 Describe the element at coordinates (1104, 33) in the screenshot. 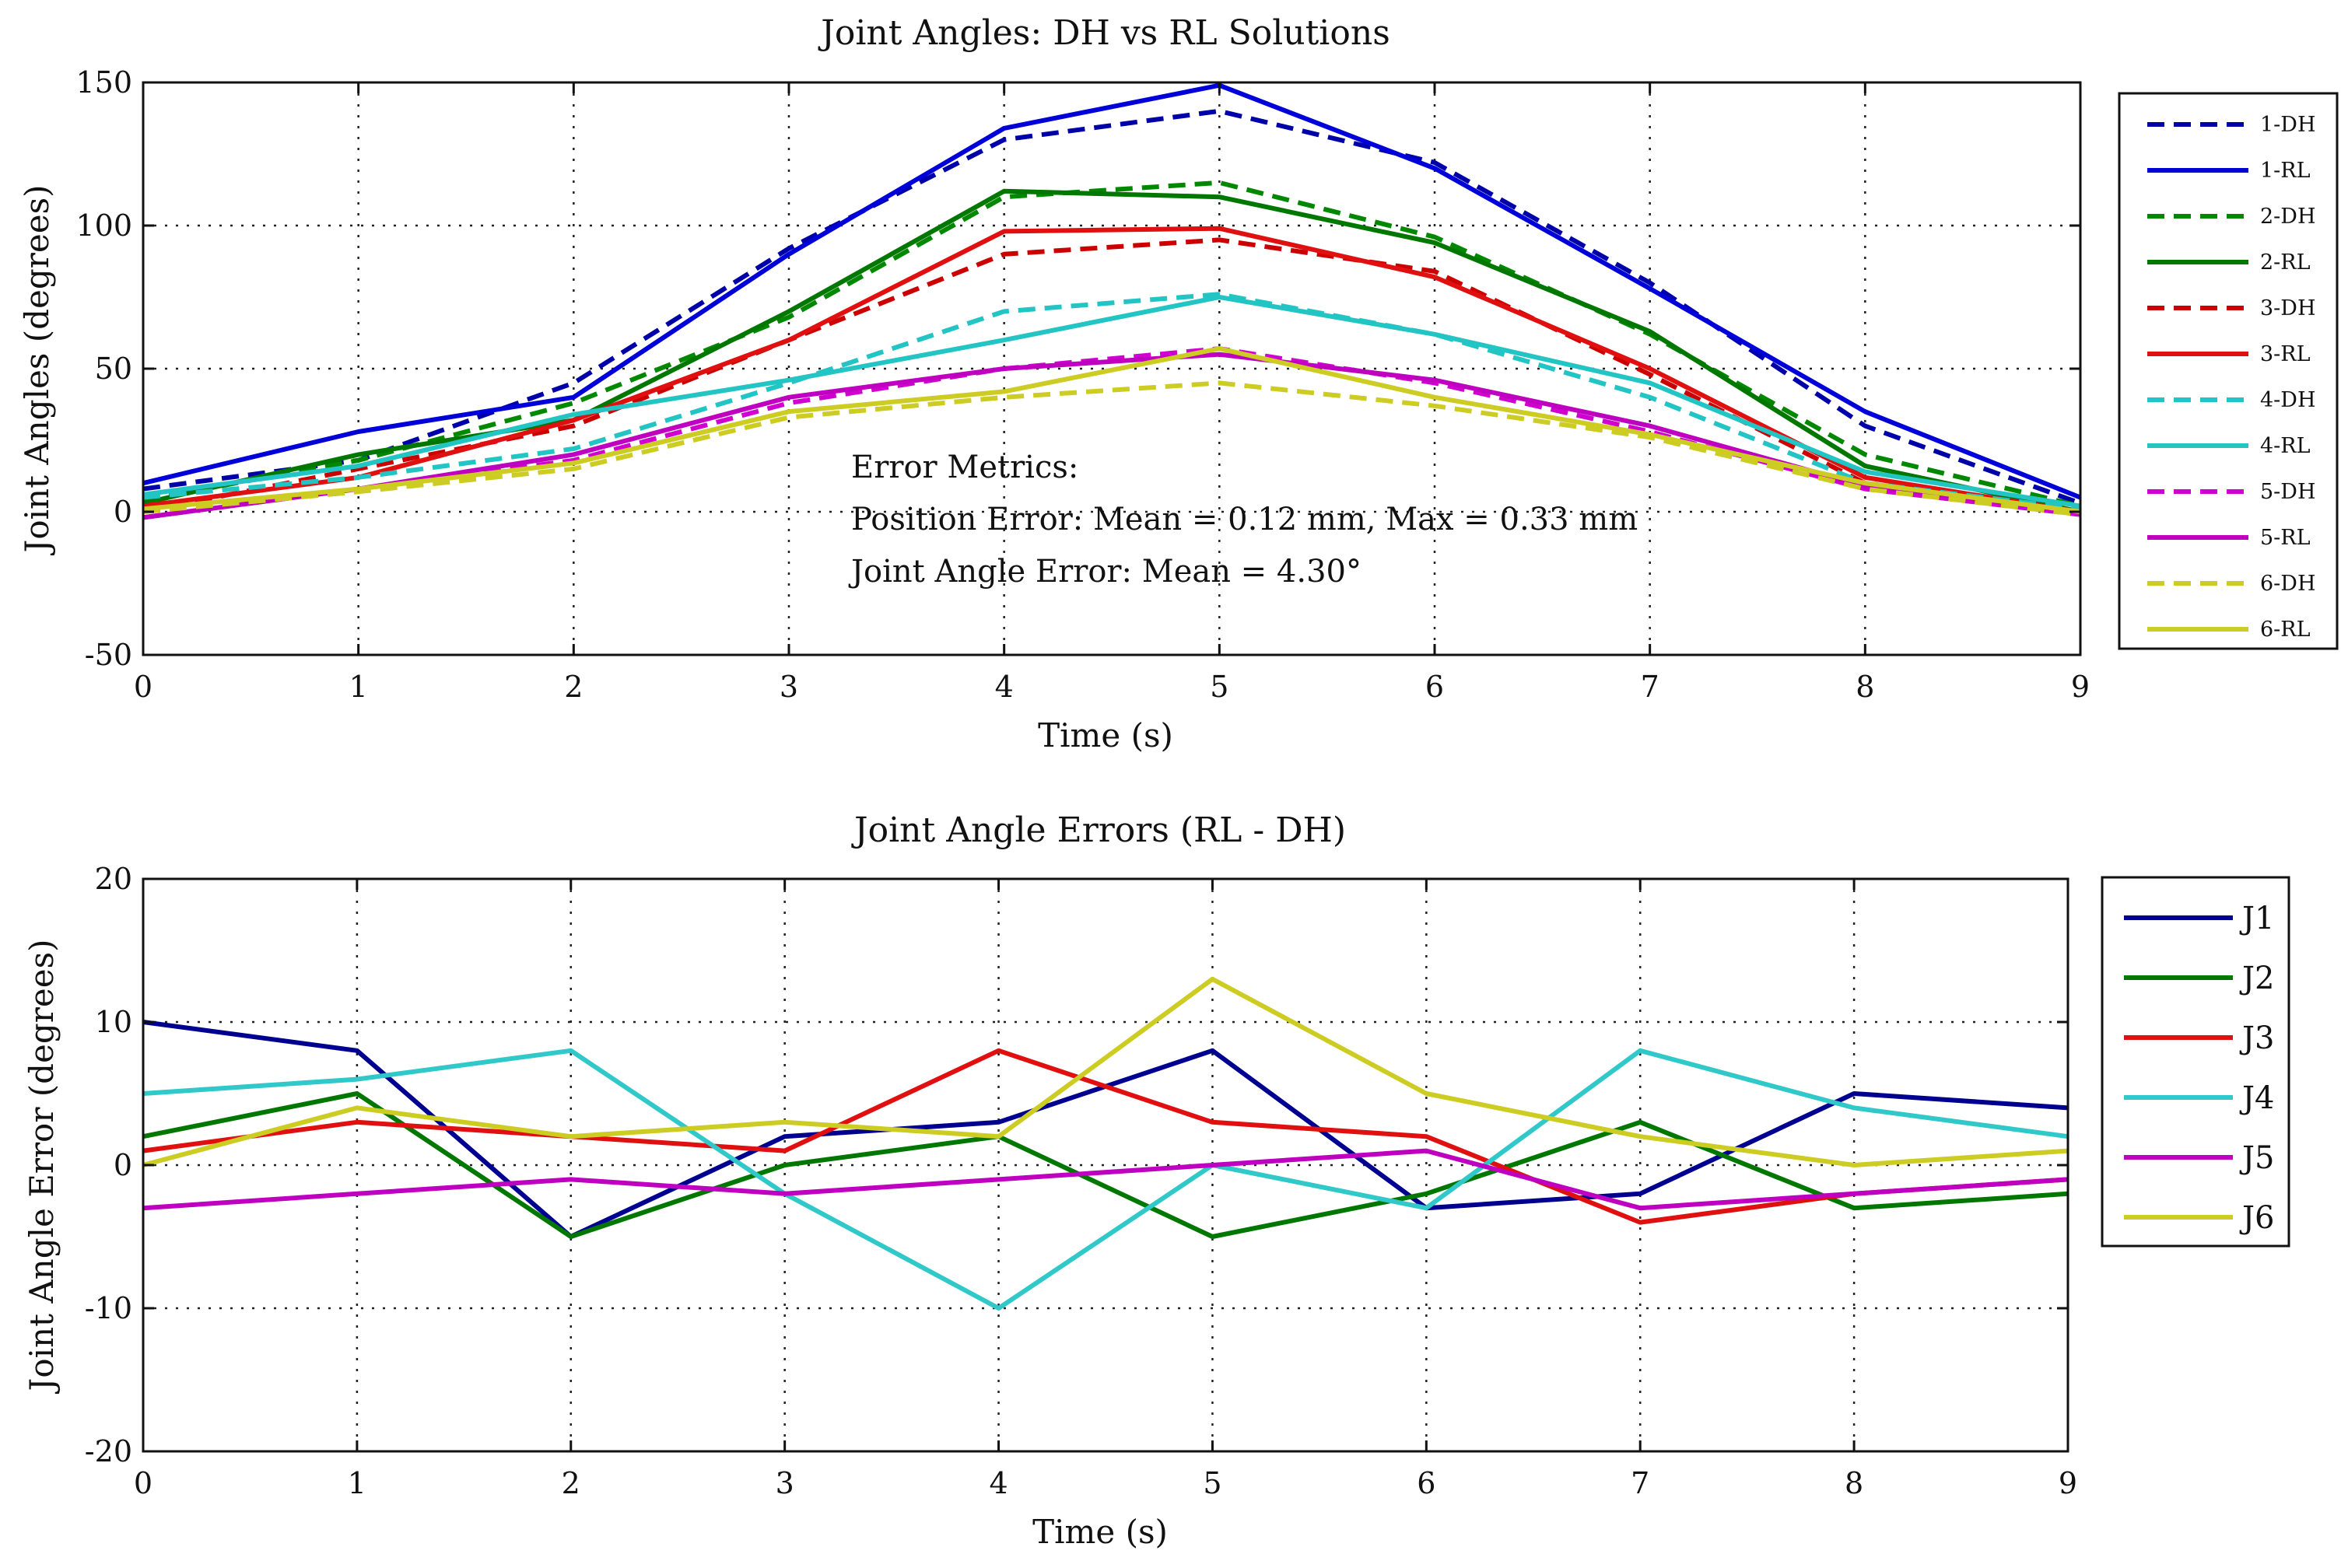

I see `chart-title: Joint Angles: DH vs RL Solutions` at that location.